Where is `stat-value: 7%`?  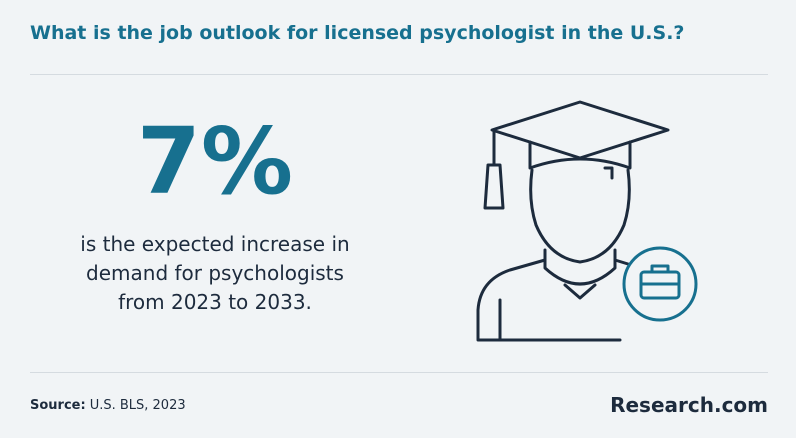 stat-value: 7% is located at coordinates (215, 161).